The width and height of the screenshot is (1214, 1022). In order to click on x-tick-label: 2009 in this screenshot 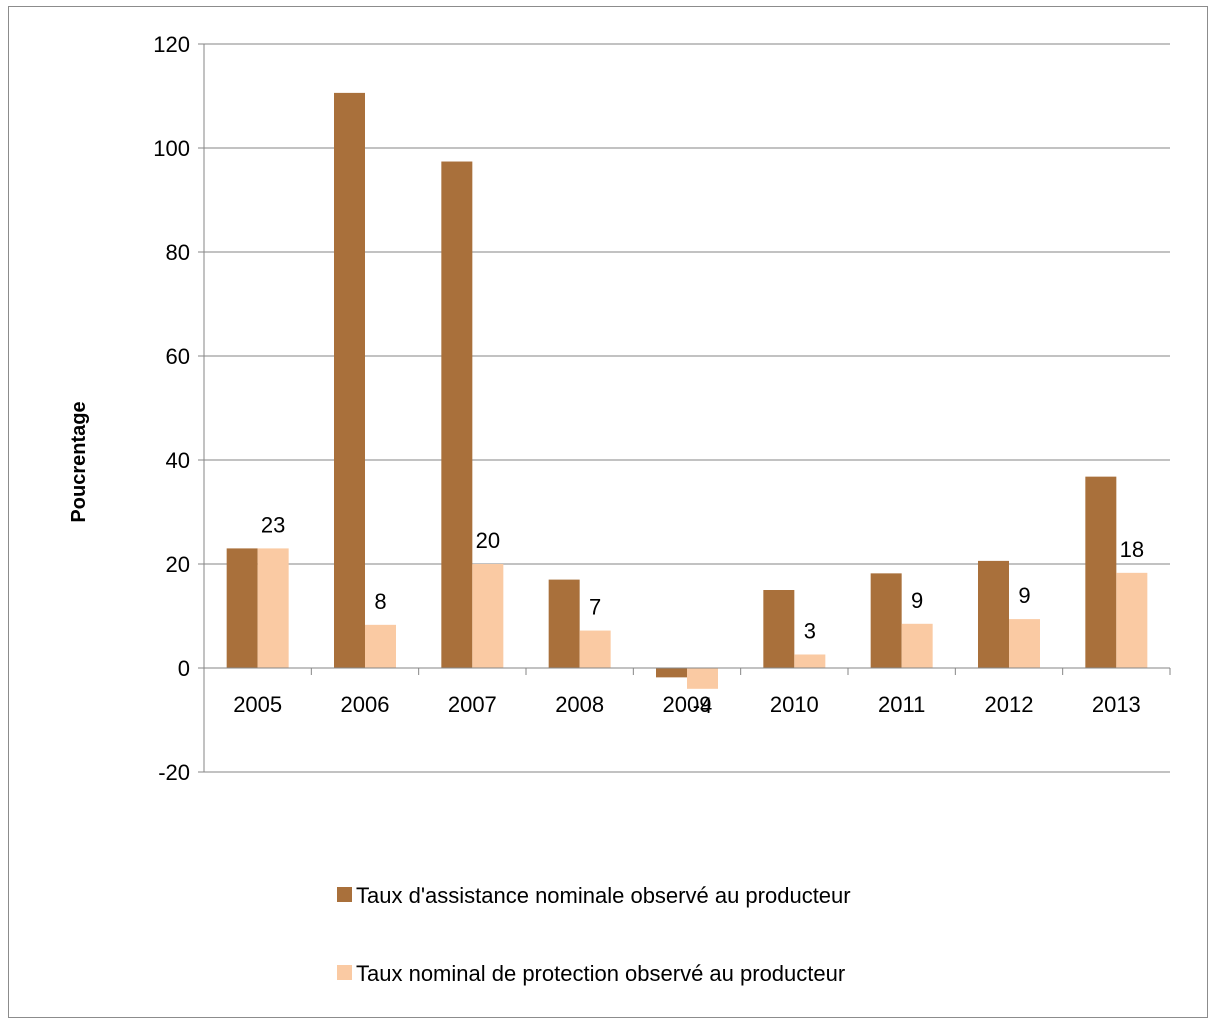, I will do `click(687, 704)`.